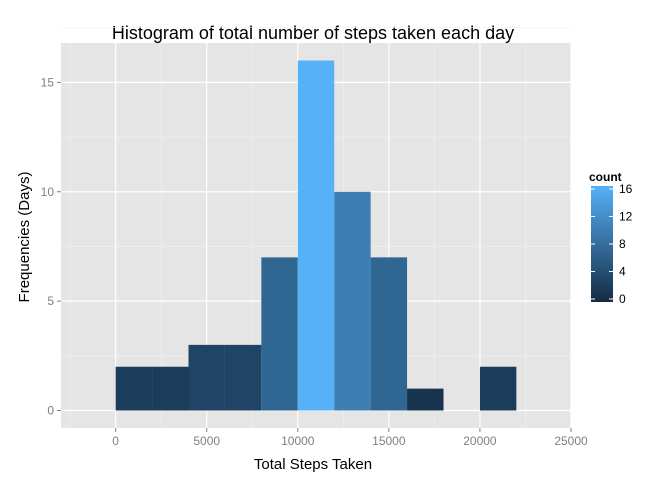 This screenshot has width=672, height=480. Describe the element at coordinates (605, 177) in the screenshot. I see `legend-title: count` at that location.